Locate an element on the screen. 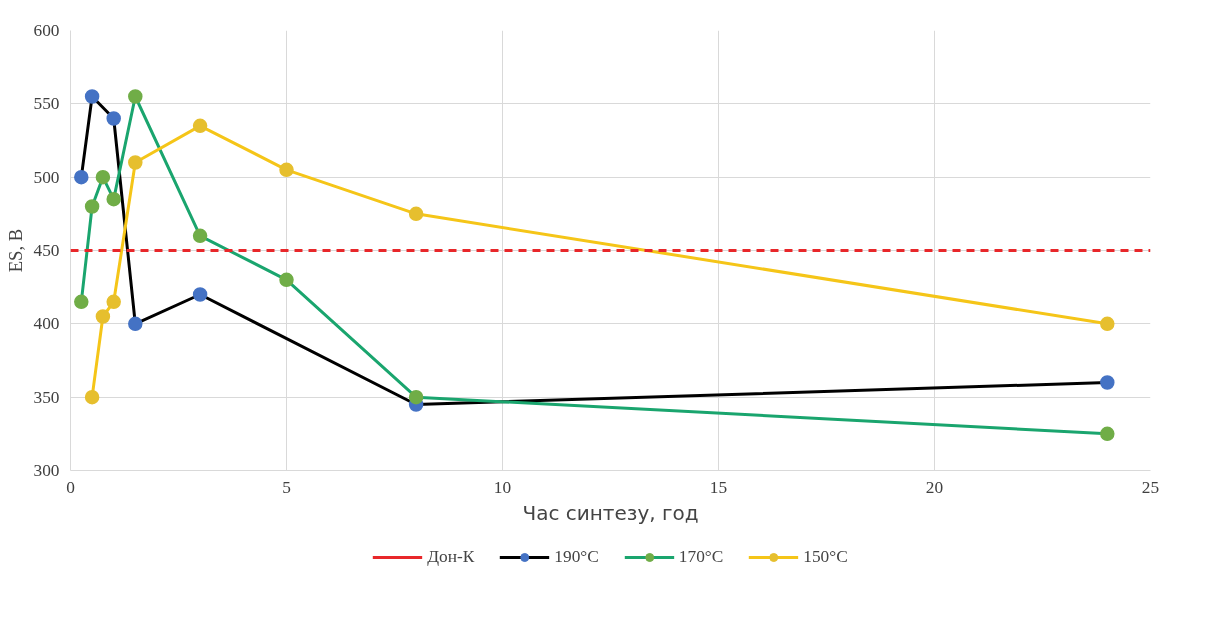 Image resolution: width=1214 pixels, height=638 pixels. x-tick-label: 15 is located at coordinates (718, 487).